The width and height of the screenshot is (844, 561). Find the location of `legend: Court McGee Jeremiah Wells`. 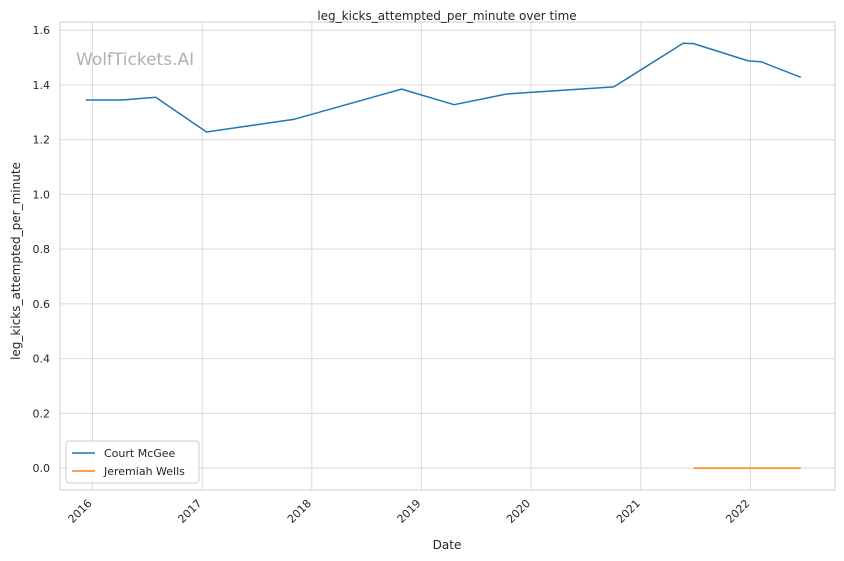

legend: Court McGee Jeremiah Wells is located at coordinates (132, 462).